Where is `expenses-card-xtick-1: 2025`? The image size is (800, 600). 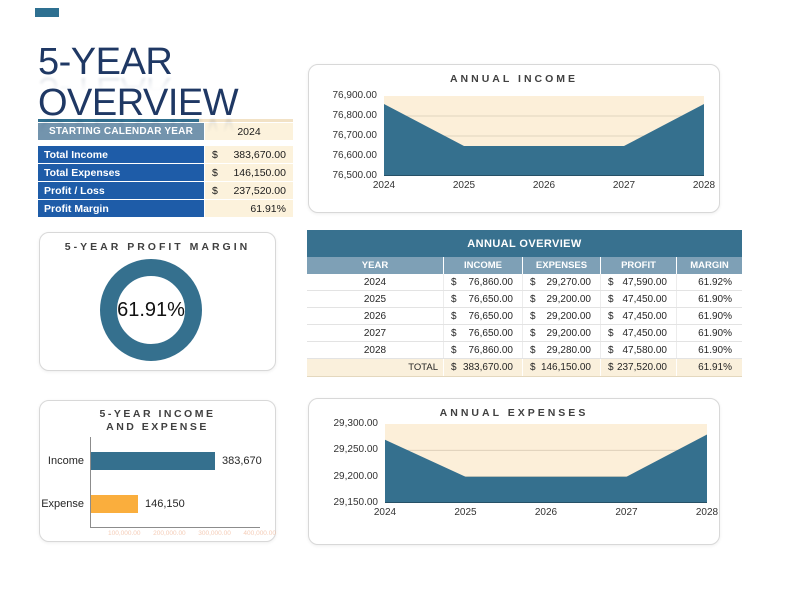
expenses-card-xtick-1: 2025 is located at coordinates (465, 512).